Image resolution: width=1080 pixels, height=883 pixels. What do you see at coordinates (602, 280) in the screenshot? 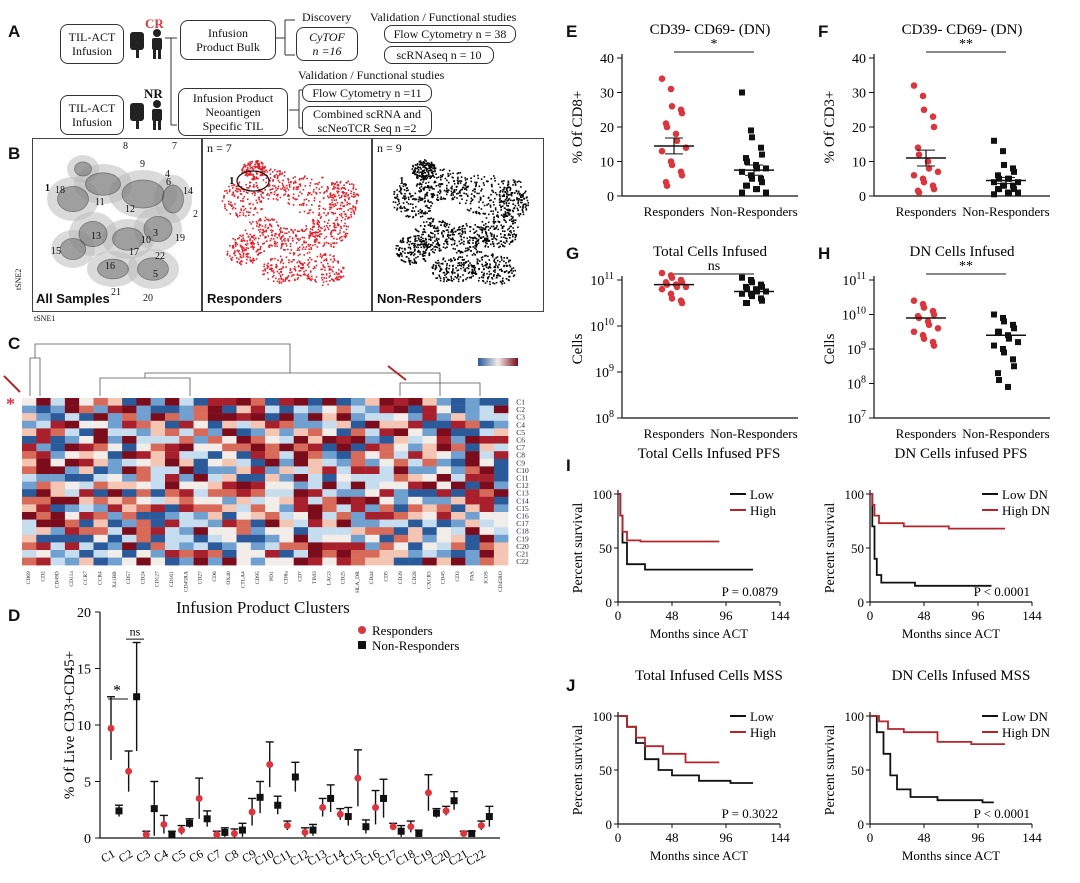
I see `y-tick-label: 1011` at bounding box center [602, 280].